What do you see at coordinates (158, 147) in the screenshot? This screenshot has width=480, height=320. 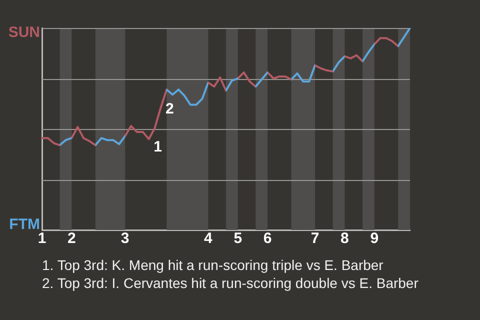 I see `annotation: 1` at bounding box center [158, 147].